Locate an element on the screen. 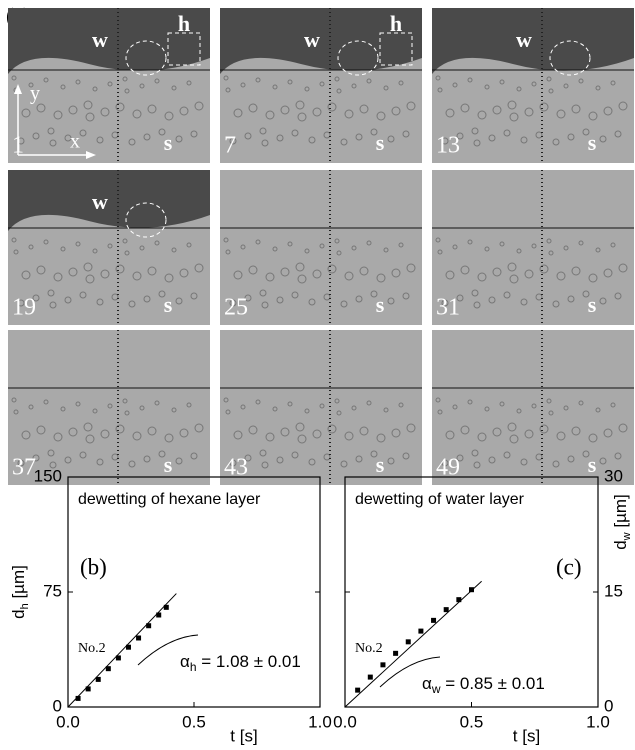 This screenshot has width=635, height=750. fit-annotation: αw = 0.85 ± 0.01 is located at coordinates (483, 685).